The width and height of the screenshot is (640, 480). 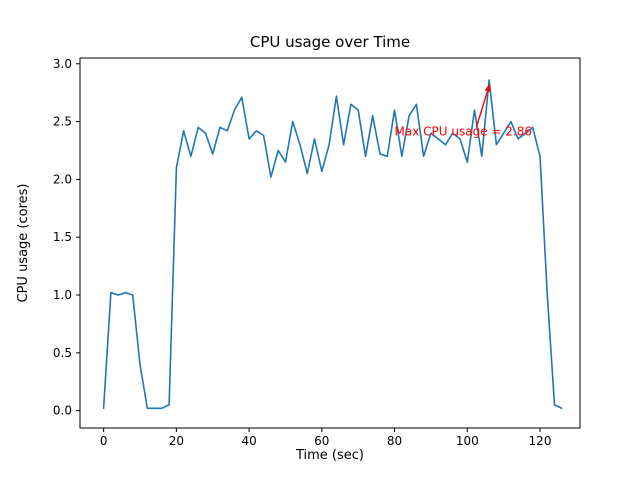 What do you see at coordinates (62, 122) in the screenshot?
I see `y-tick-label: 2.5` at bounding box center [62, 122].